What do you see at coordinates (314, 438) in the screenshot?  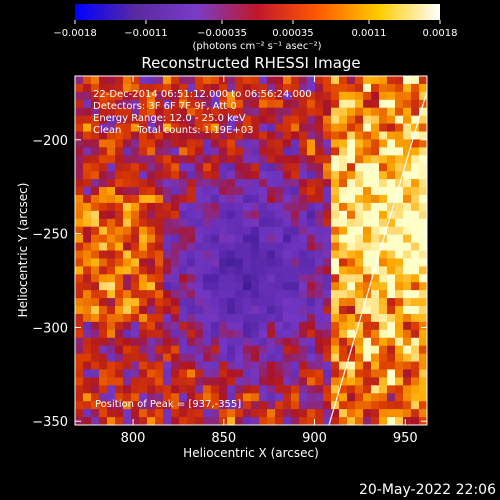 I see `x-tick-label: 900` at bounding box center [314, 438].